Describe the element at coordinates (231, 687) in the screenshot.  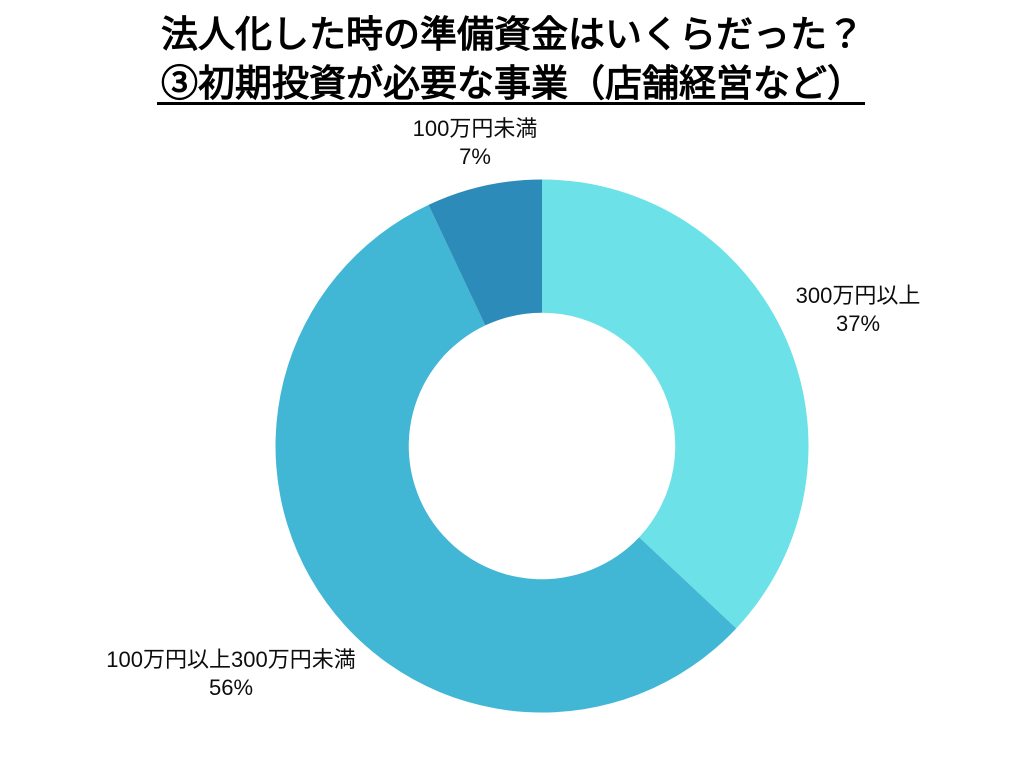
I see `segment-label-1m-to-3m-percent: 56%` at that location.